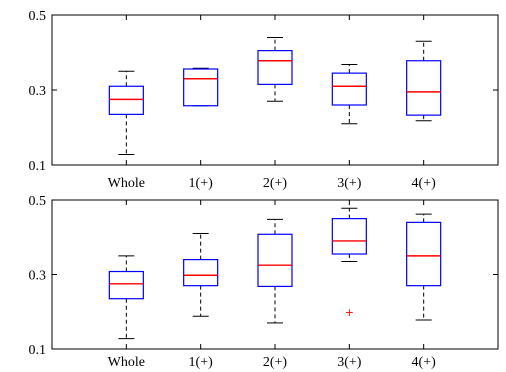  I want to click on outlier-point: +, so click(349, 312).